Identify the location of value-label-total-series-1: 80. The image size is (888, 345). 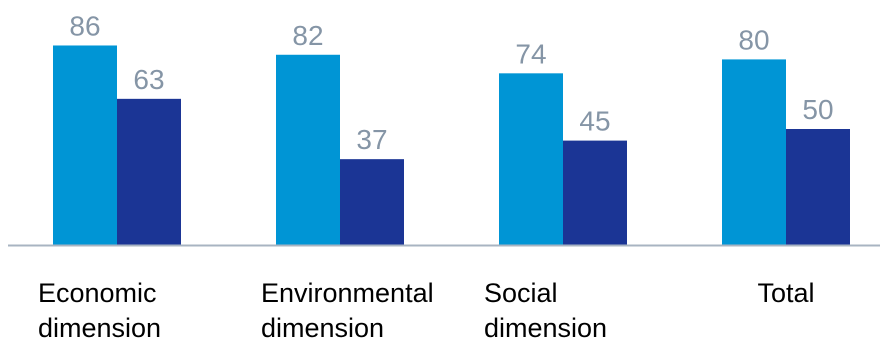
(753, 39).